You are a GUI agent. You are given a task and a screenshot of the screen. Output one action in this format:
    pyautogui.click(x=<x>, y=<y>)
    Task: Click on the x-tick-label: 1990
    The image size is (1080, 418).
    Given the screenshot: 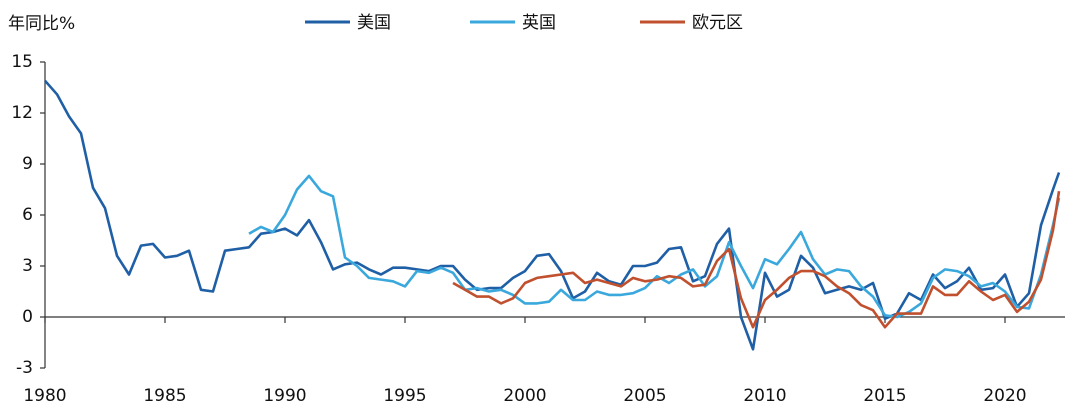 What is the action you would take?
    pyautogui.click(x=284, y=396)
    